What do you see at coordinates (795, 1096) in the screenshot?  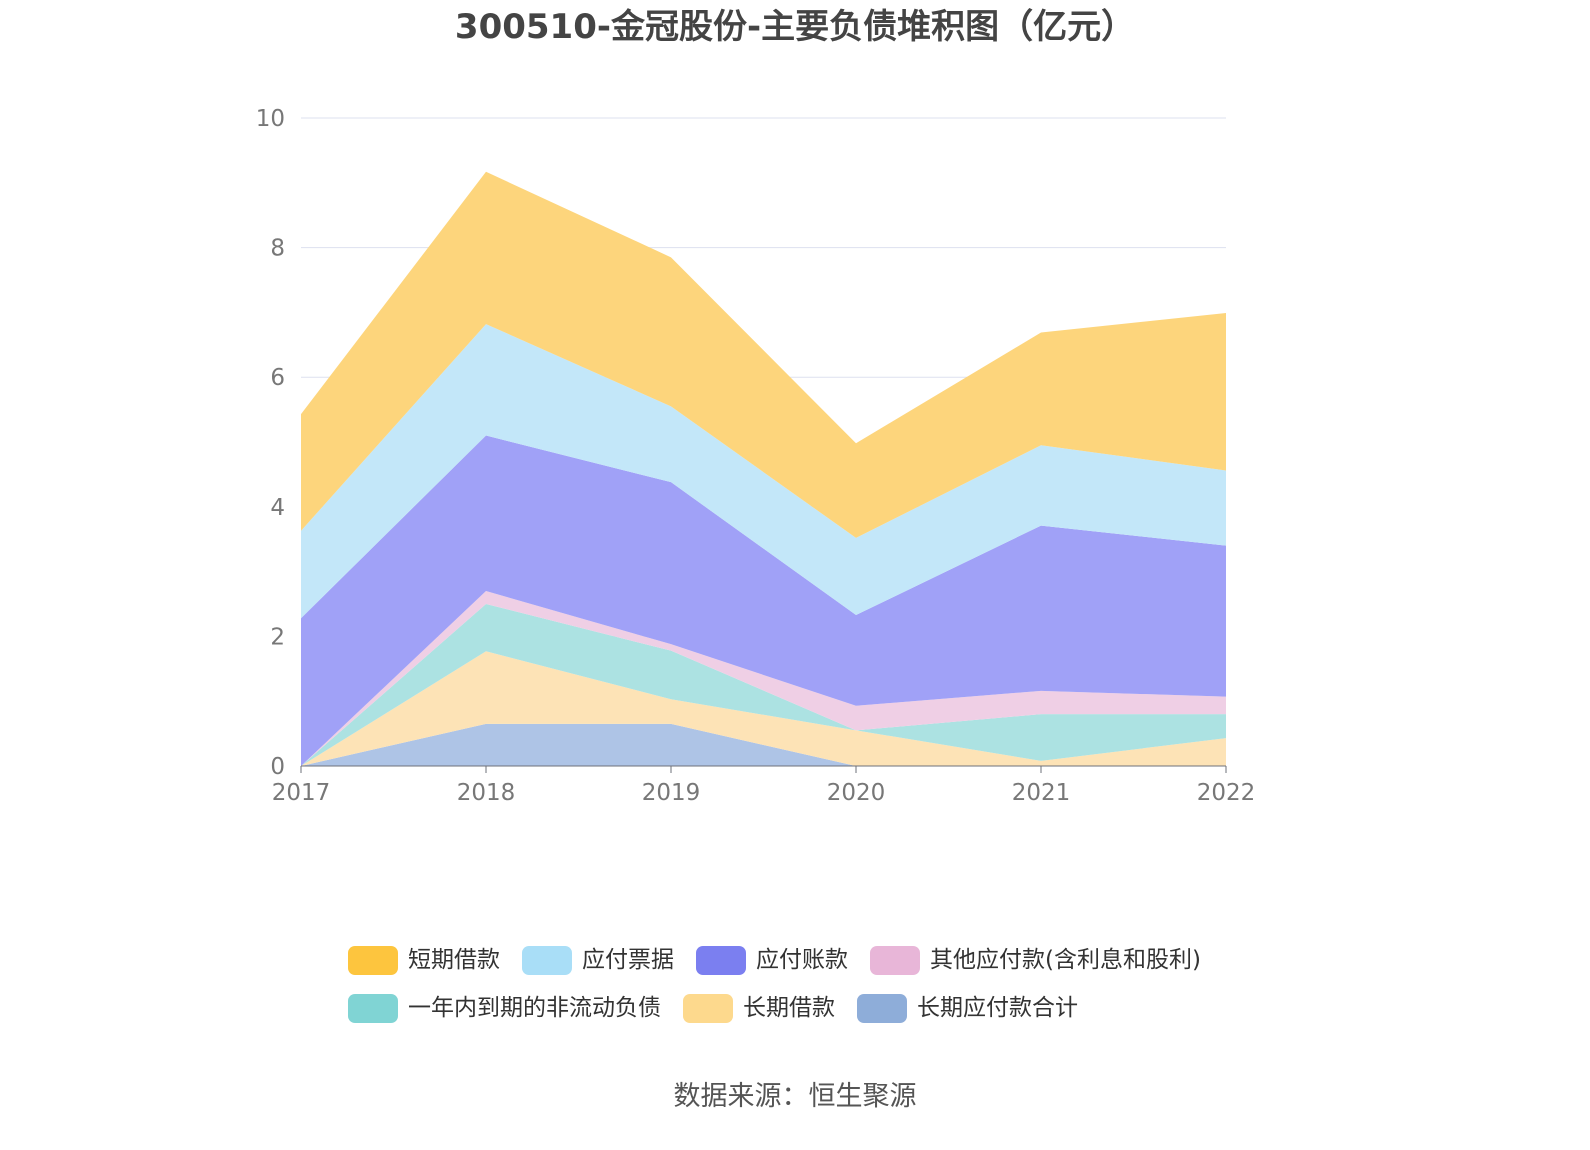 I see `data-source: 数据来源：恒生聚源` at bounding box center [795, 1096].